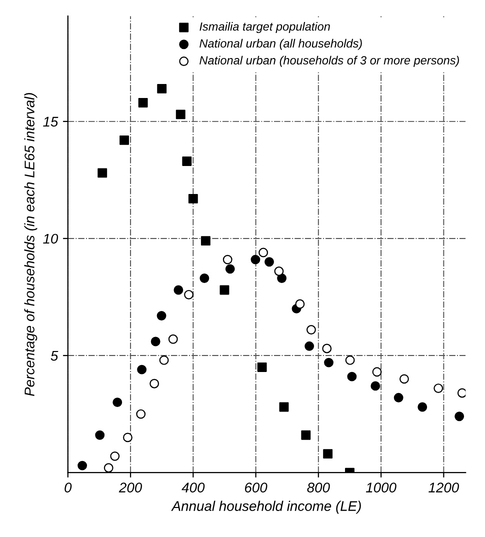 The width and height of the screenshot is (485, 537). I want to click on y-tick-label: 10, so click(50, 239).